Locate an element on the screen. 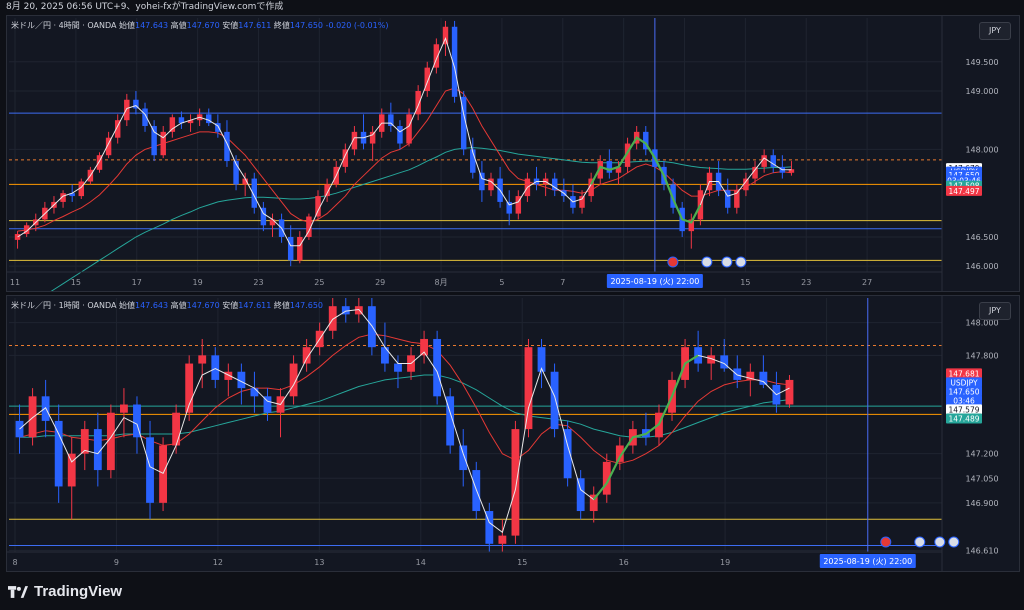 The image size is (1024, 610). crosshair-time-label: 2025-08-19 (火) 22:00 is located at coordinates (654, 281).